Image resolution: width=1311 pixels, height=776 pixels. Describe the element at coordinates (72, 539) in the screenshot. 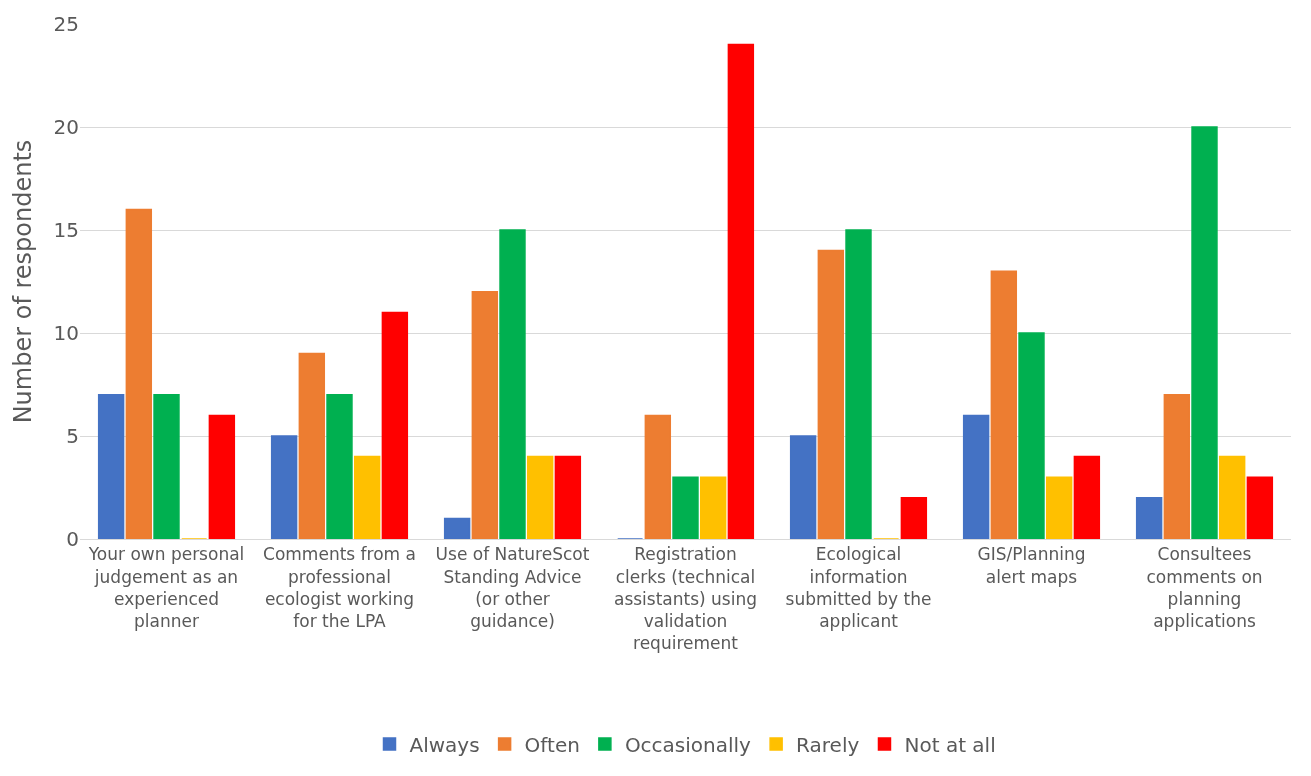

I see `y-tick-label: 0` at that location.